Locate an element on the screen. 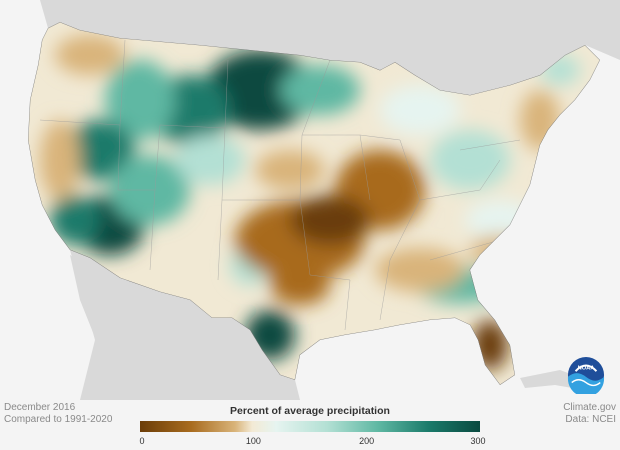 Image resolution: width=620 pixels, height=450 pixels. mexico-landmass is located at coordinates (185, 325).